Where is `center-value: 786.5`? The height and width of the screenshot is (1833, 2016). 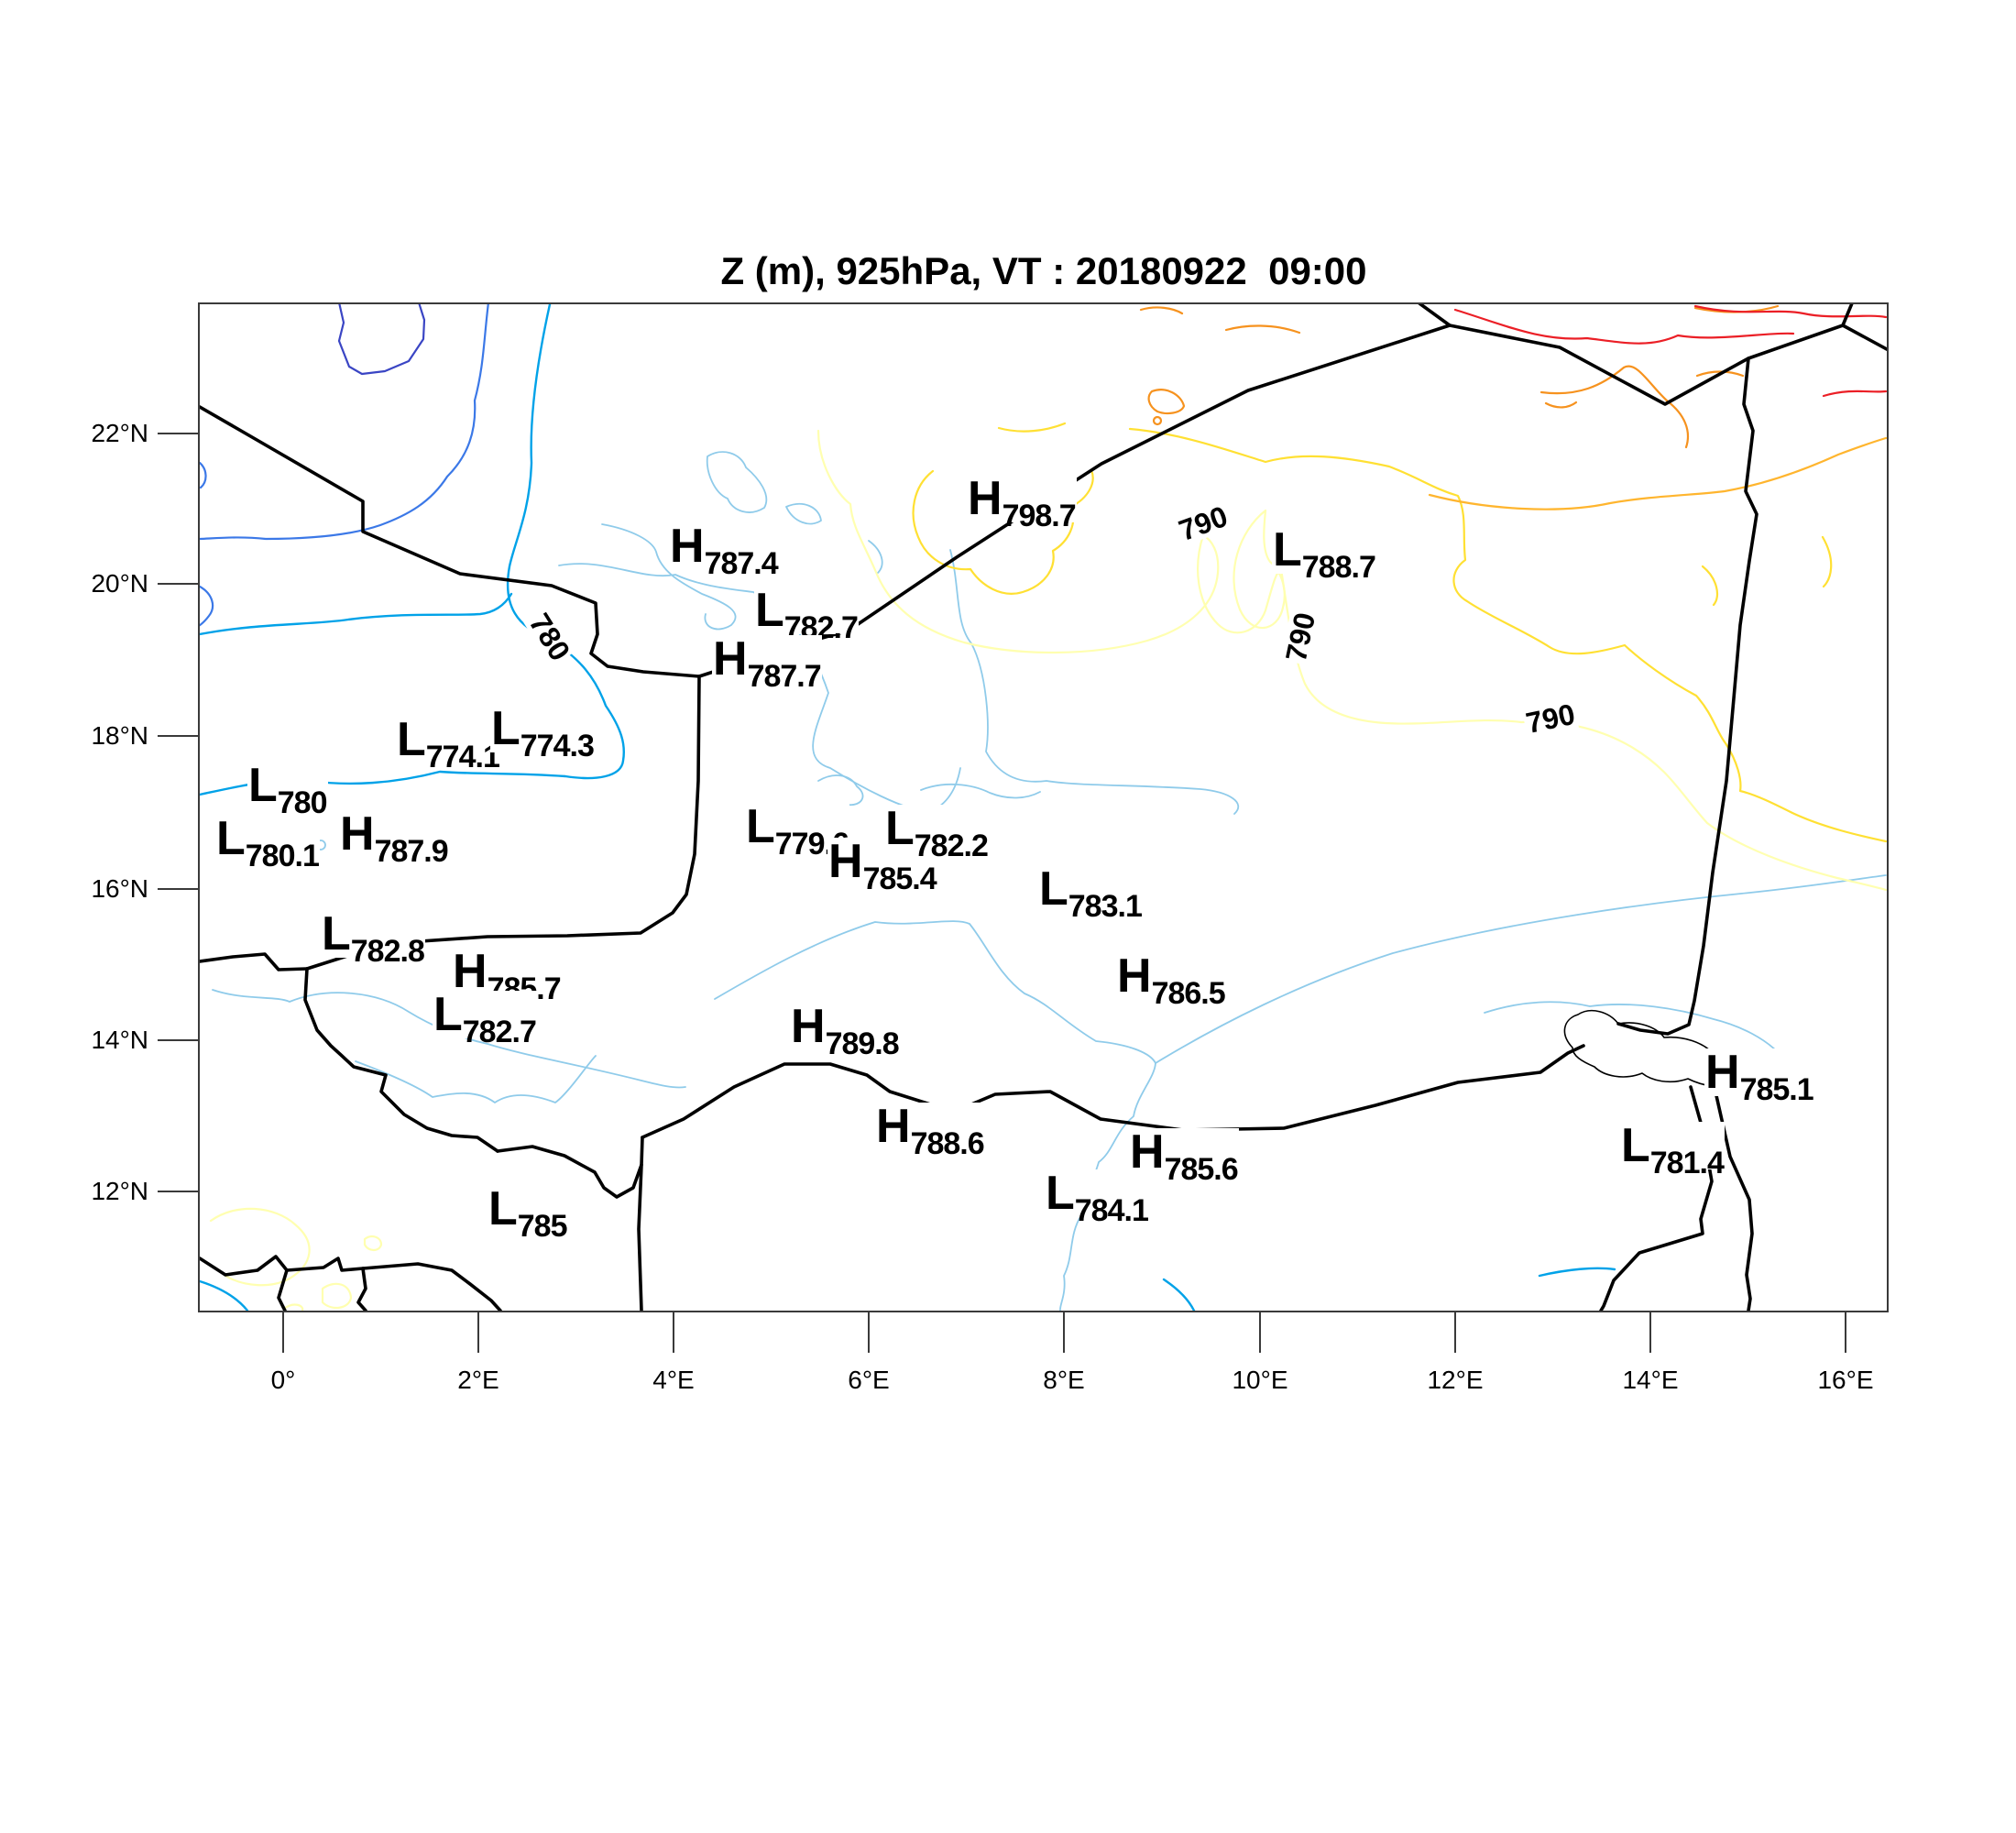 center-value: 786.5 is located at coordinates (1188, 993).